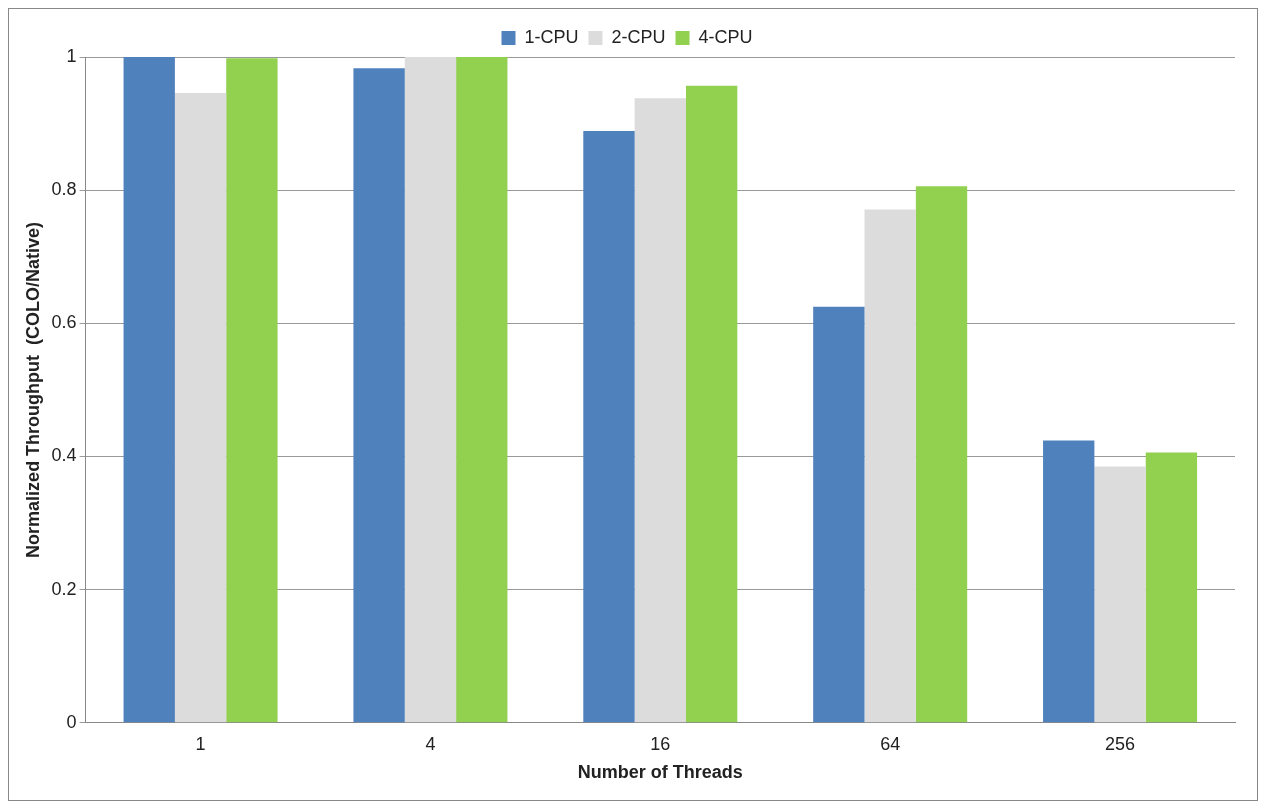 This screenshot has width=1268, height=811. I want to click on legend-label: 4-CPU, so click(725, 36).